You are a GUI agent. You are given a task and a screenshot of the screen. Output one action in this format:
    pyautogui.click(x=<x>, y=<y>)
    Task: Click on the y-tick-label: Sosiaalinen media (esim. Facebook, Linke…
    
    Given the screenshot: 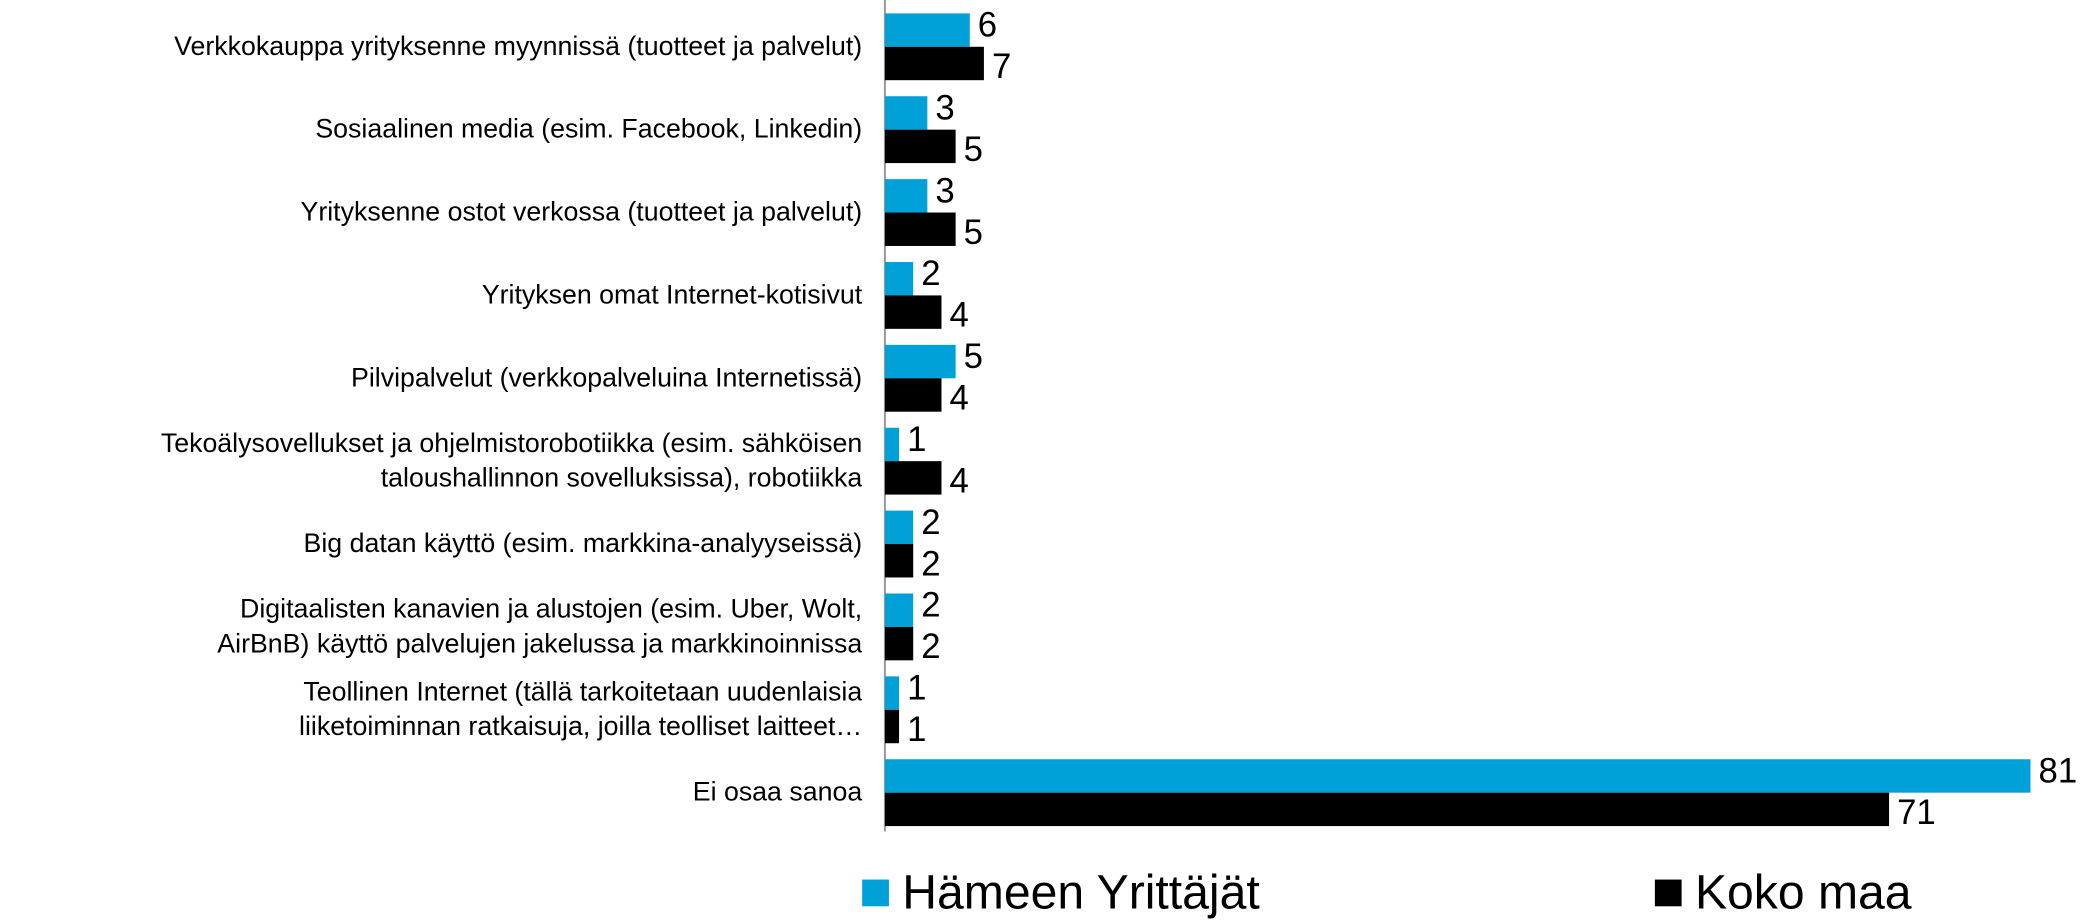 What is the action you would take?
    pyautogui.click(x=589, y=129)
    